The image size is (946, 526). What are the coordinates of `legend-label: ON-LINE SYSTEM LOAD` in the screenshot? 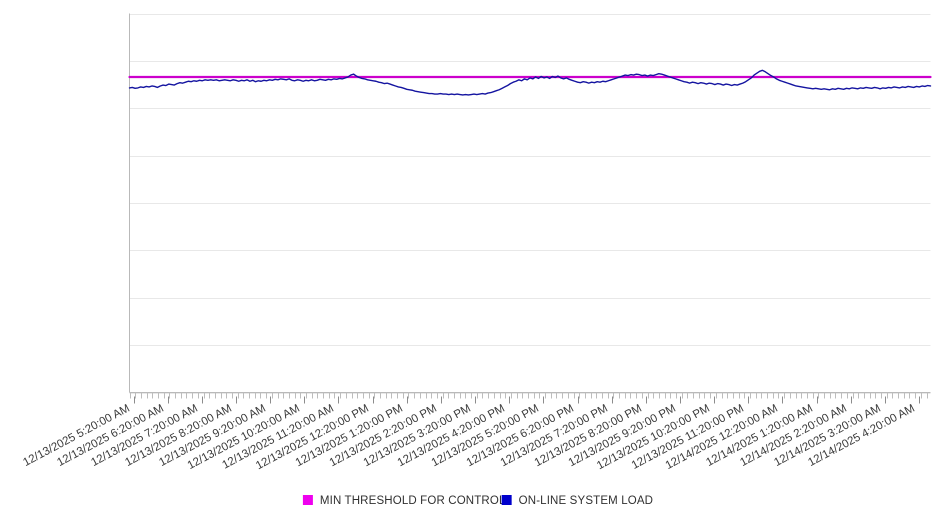 It's located at (586, 501).